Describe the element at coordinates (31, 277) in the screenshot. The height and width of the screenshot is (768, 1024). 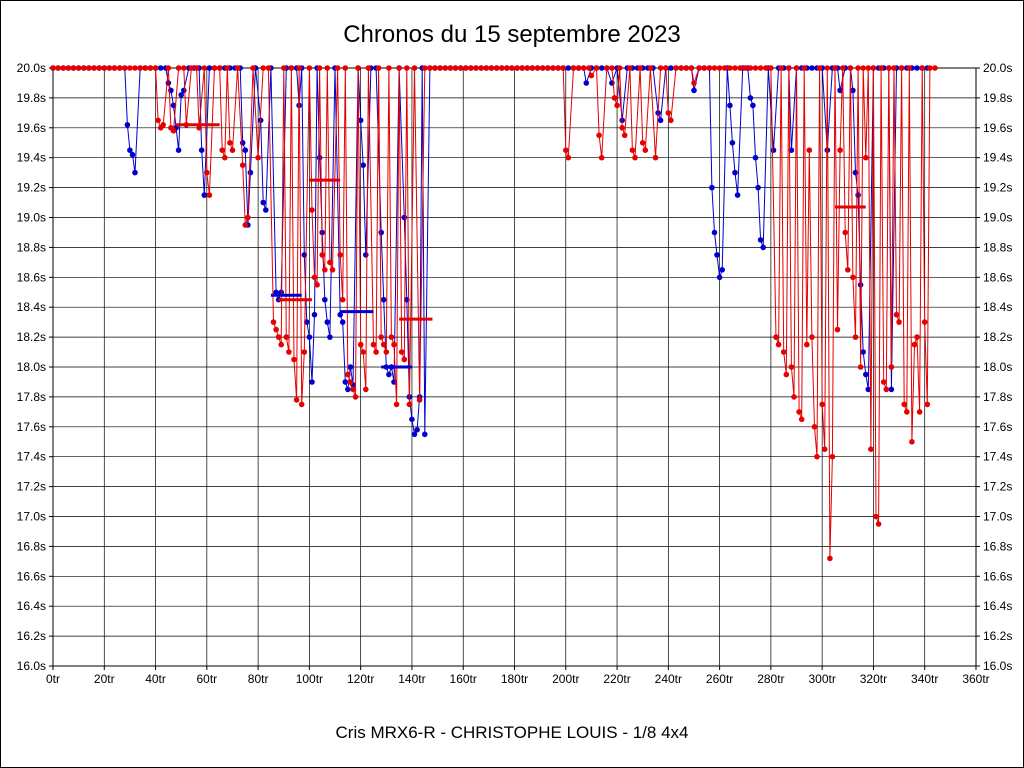
I see `y-tick-label-left: 18.6s` at that location.